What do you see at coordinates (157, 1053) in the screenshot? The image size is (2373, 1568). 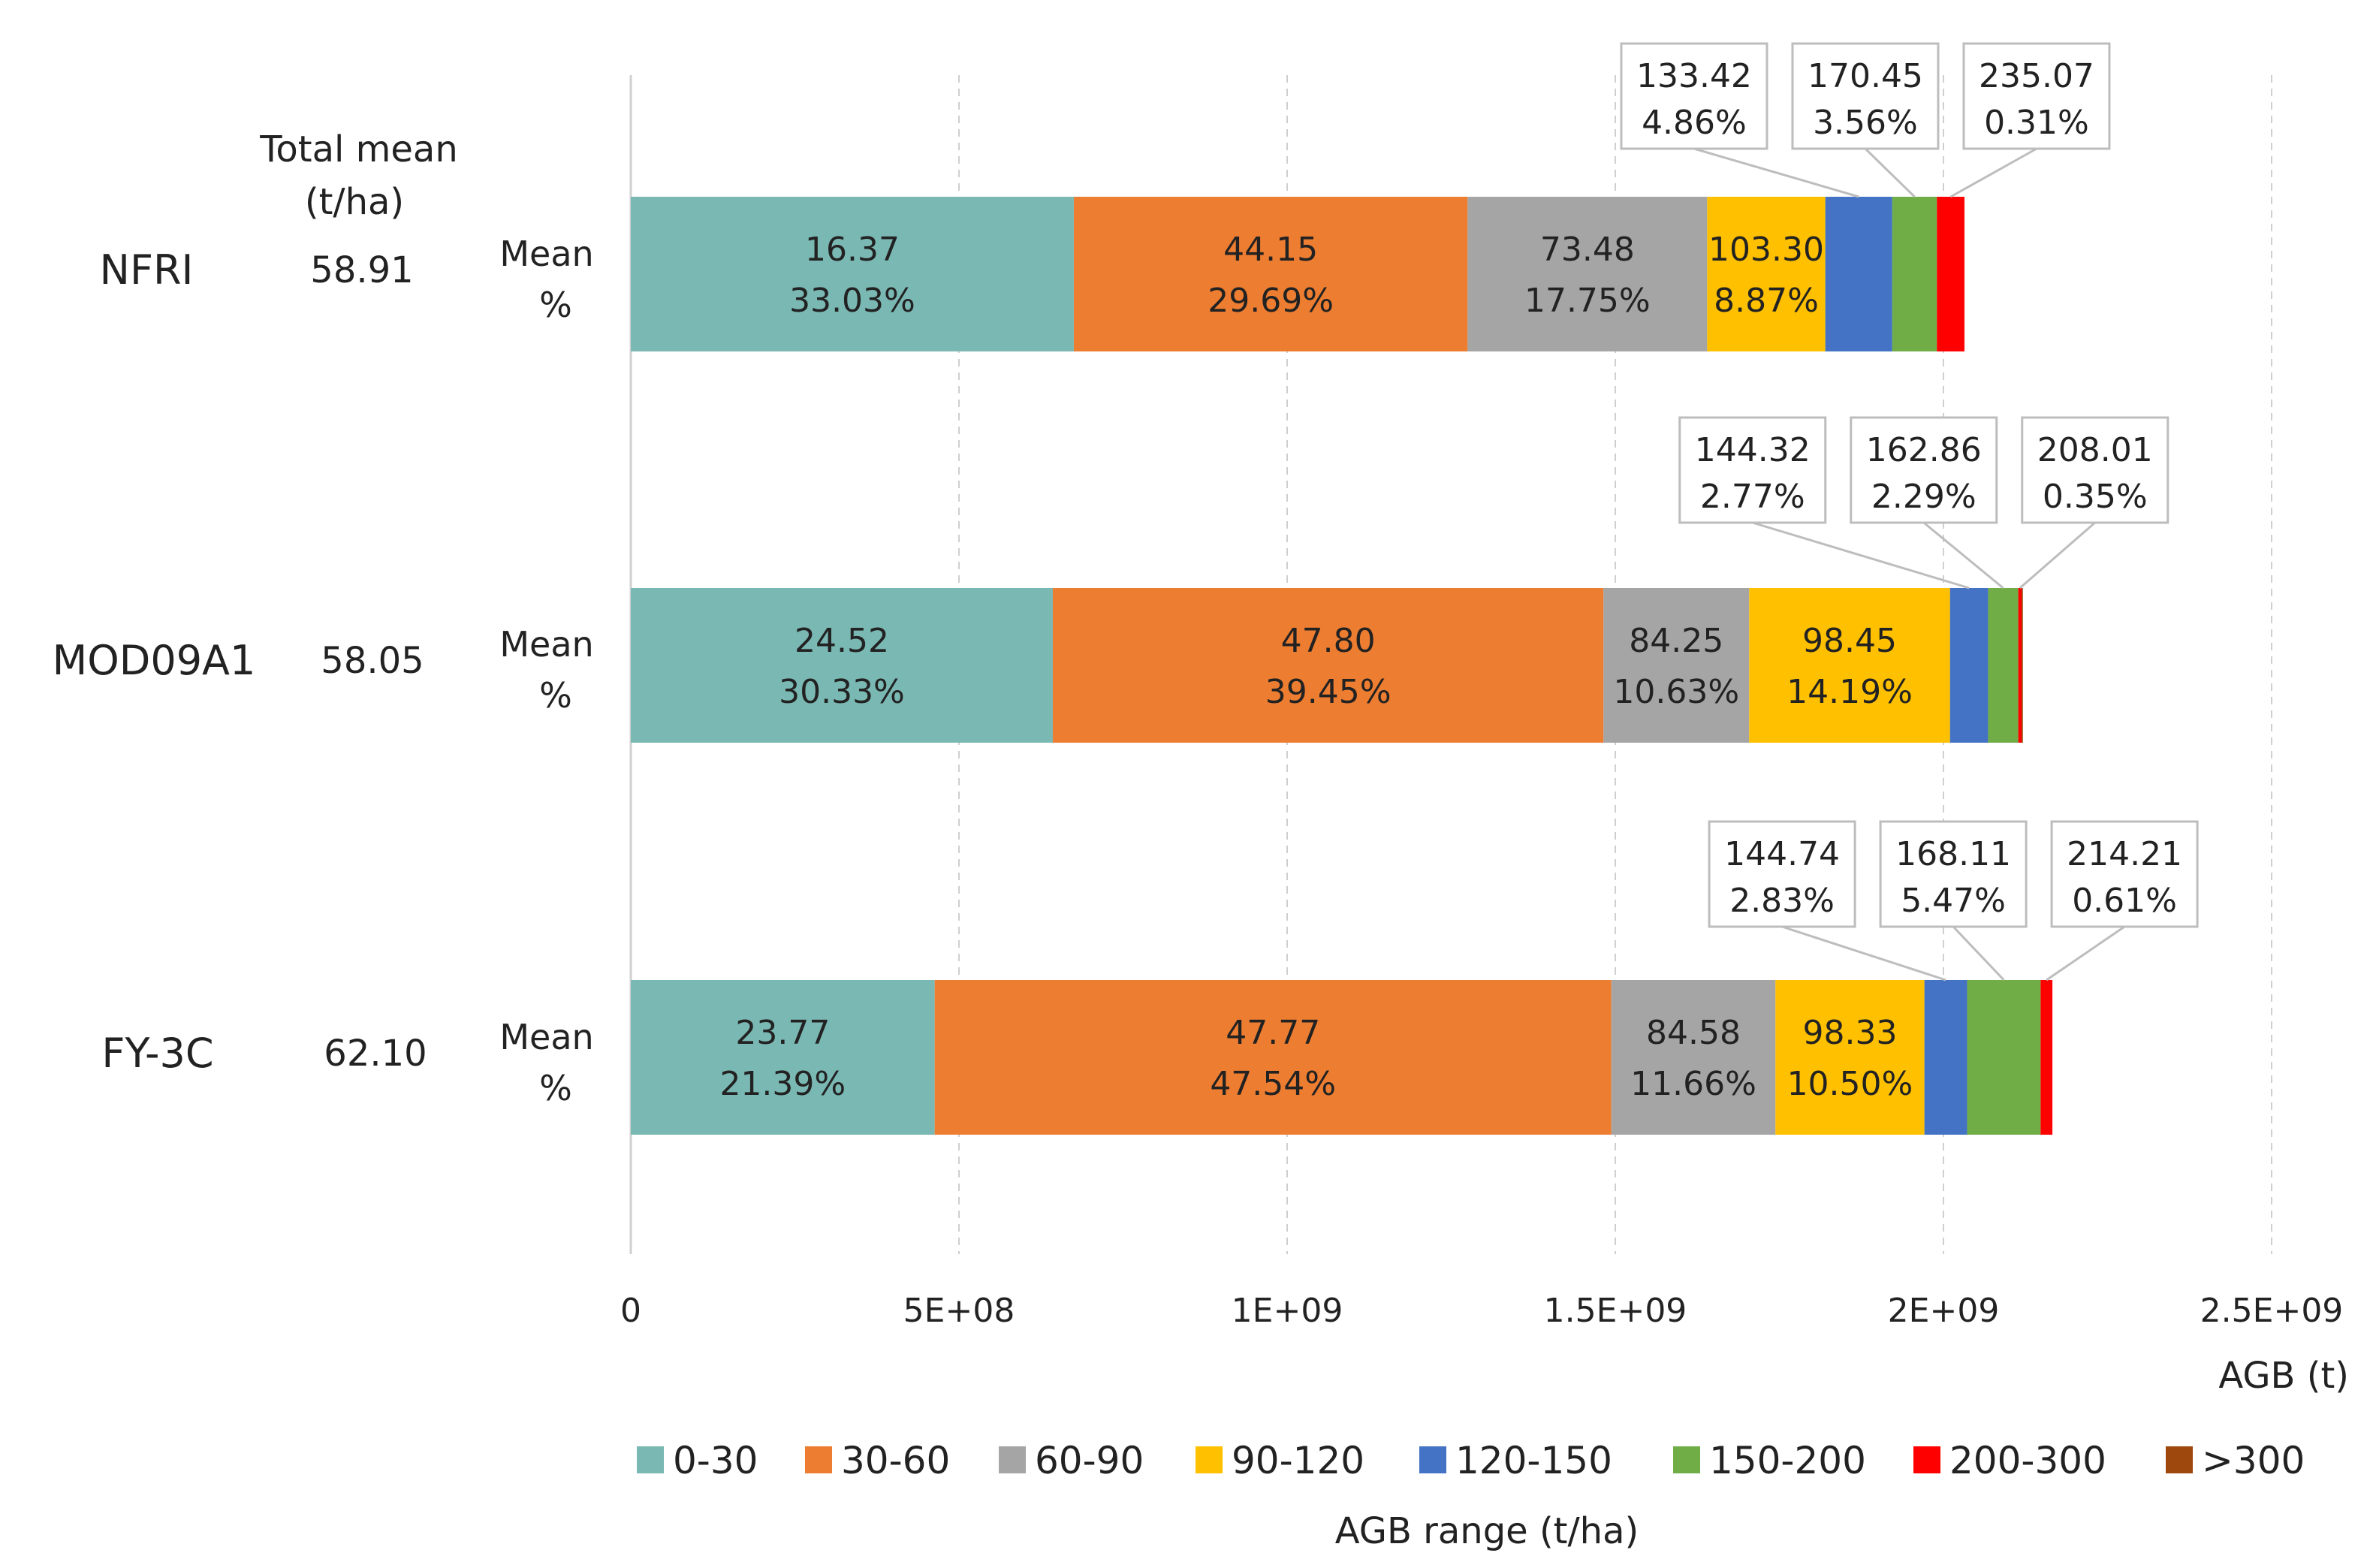 I see `row-name: FY-3C` at bounding box center [157, 1053].